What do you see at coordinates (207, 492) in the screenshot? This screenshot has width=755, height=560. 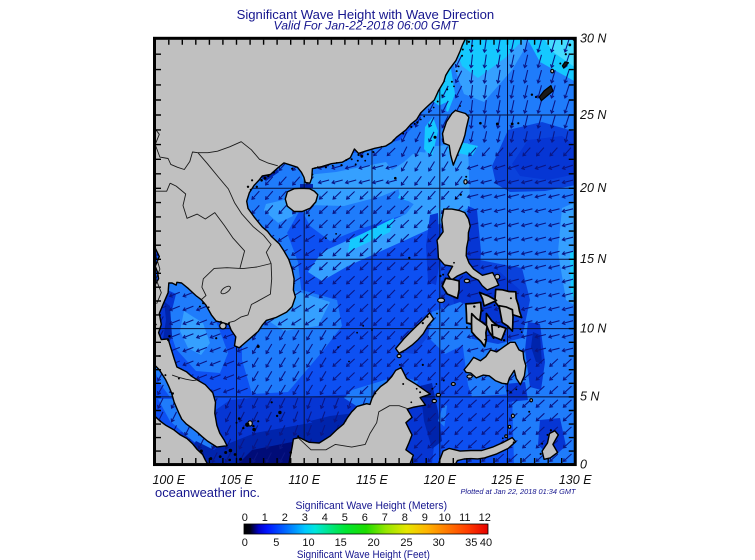 I see `svg-text: oceanweather inc.` at bounding box center [207, 492].